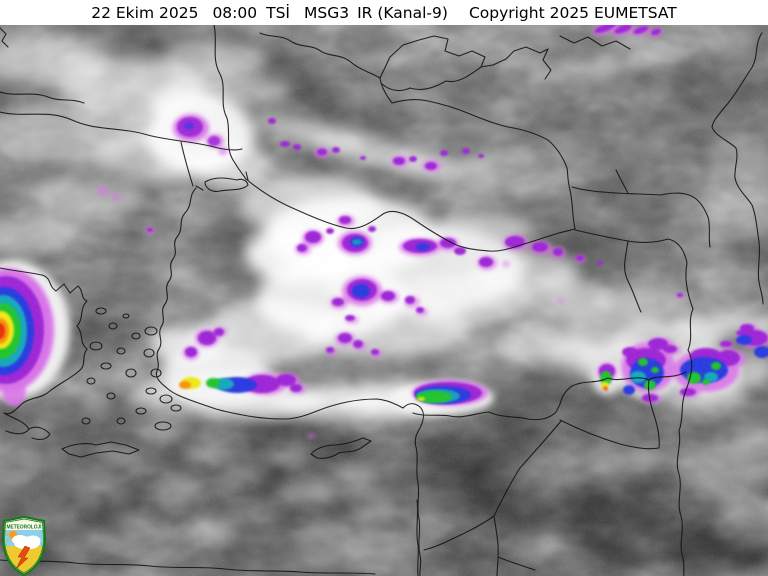 This screenshot has width=768, height=576. Describe the element at coordinates (341, 448) in the screenshot. I see `cyprus-outline` at that location.